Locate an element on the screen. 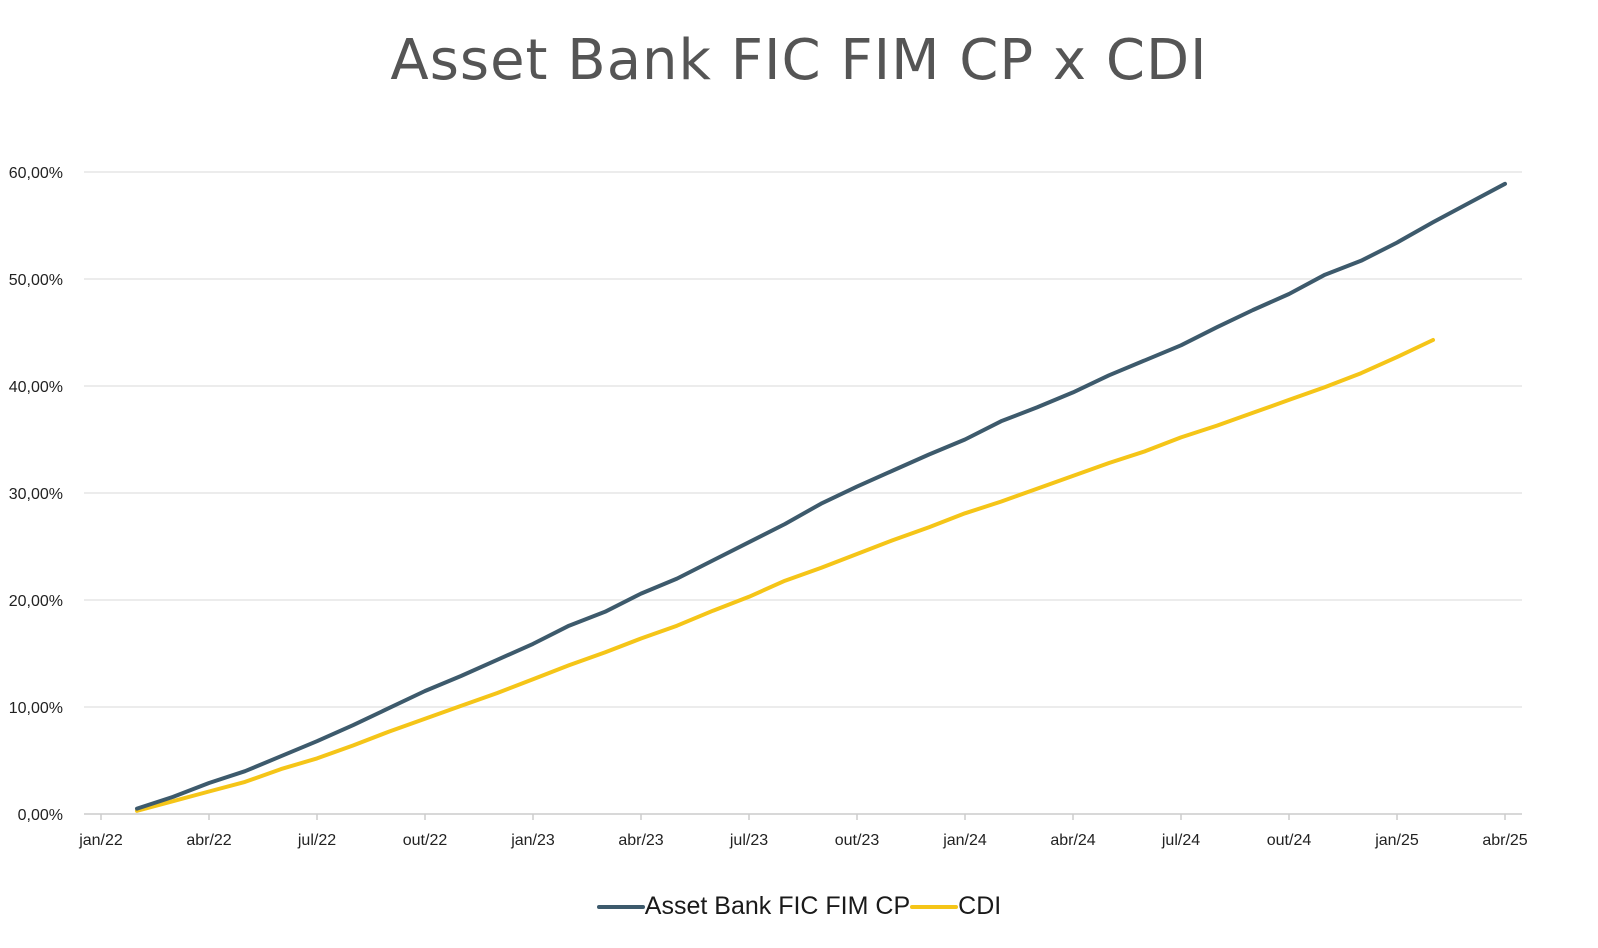 Image resolution: width=1598 pixels, height=948 pixels. y-tick-label: 20,00% is located at coordinates (36, 601).